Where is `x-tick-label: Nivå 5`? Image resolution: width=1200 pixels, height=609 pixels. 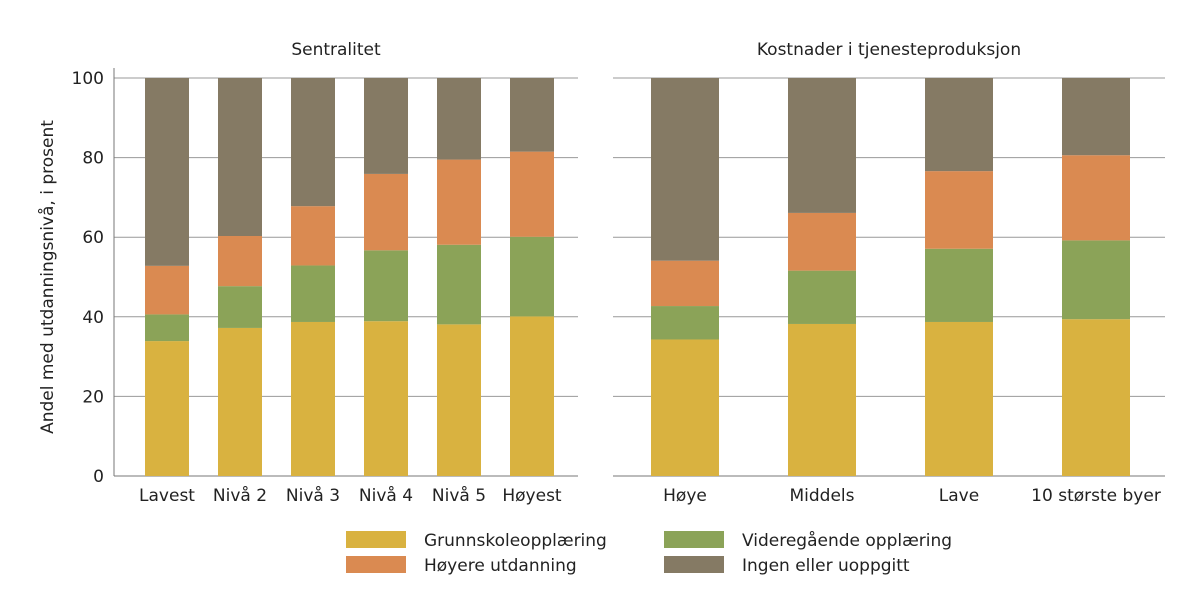
x-tick-label: Nivå 5 is located at coordinates (459, 495).